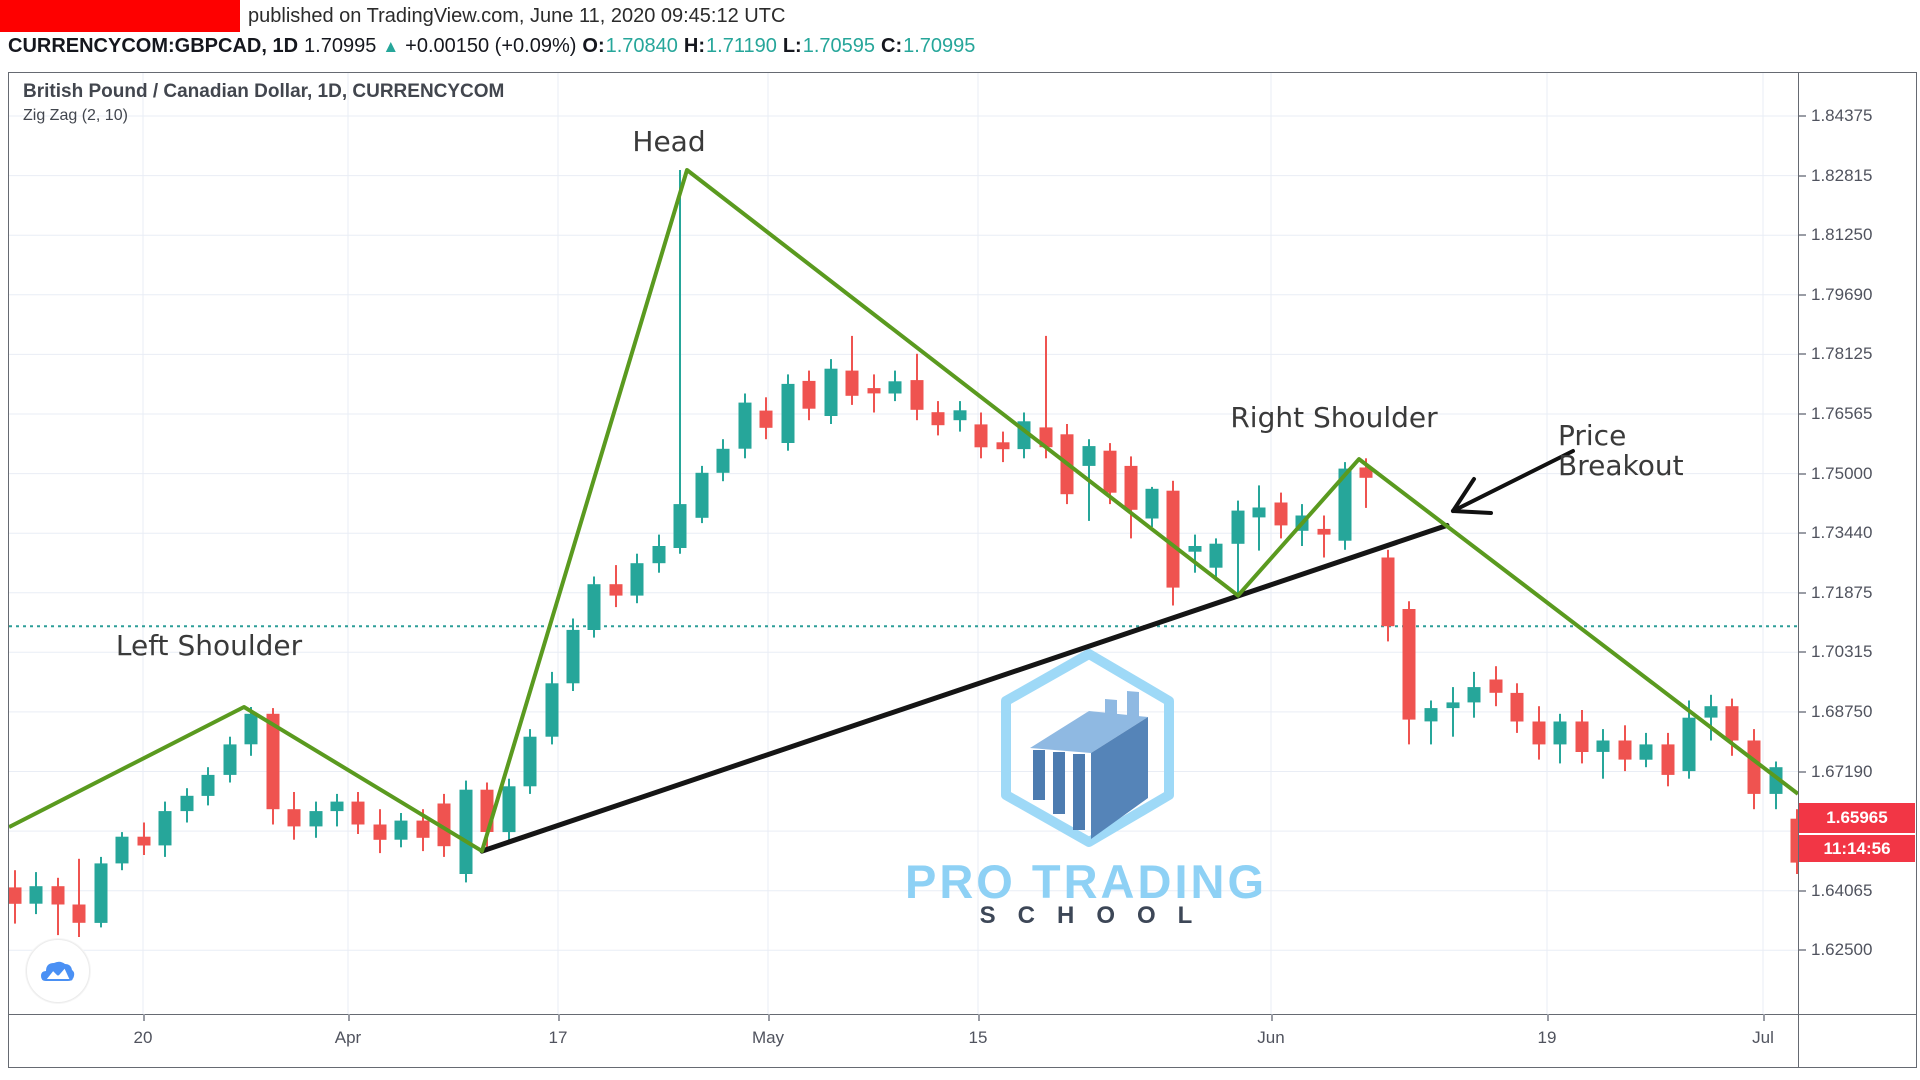 The width and height of the screenshot is (1920, 1080). What do you see at coordinates (1842, 115) in the screenshot?
I see `price-axis-label: 1.84375` at bounding box center [1842, 115].